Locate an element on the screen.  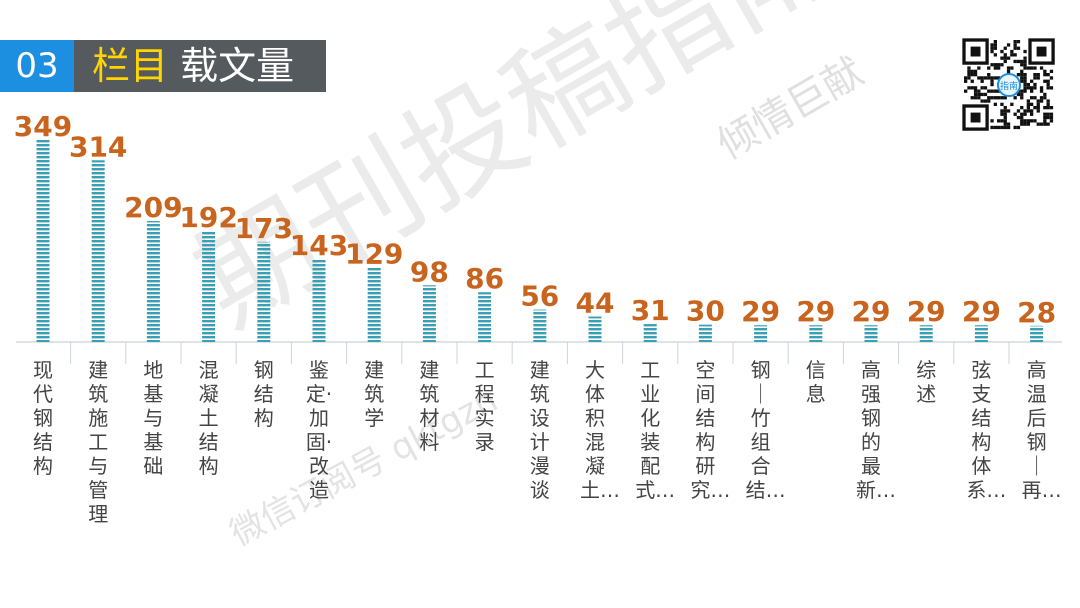
category-label-5: 鉴定·加固·改造 is located at coordinates (319, 430).